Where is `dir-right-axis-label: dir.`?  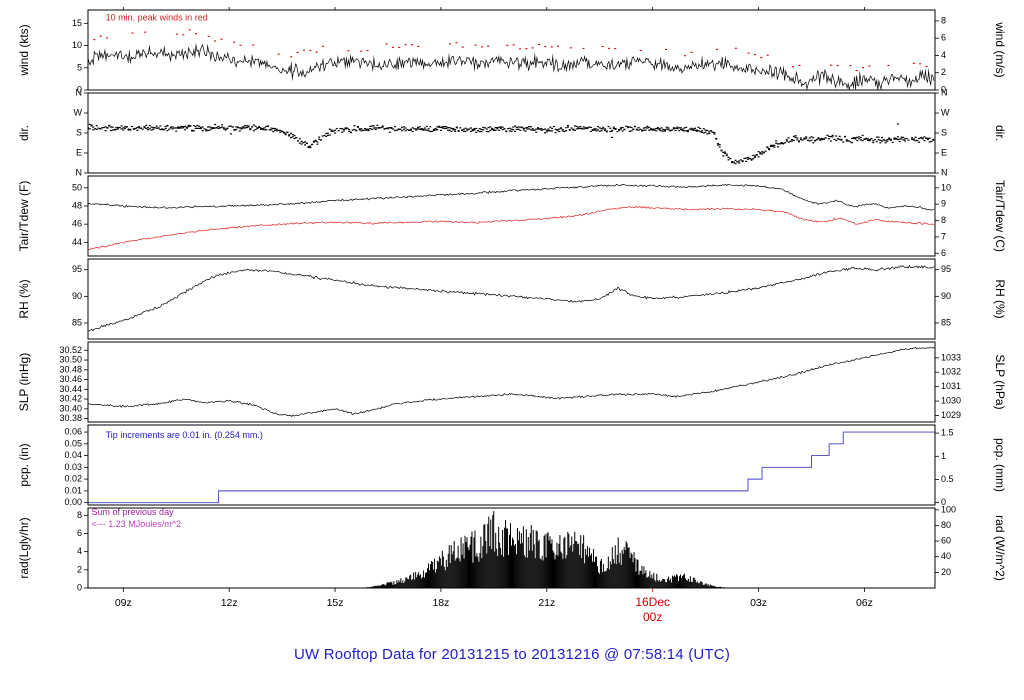
dir-right-axis-label: dir. is located at coordinates (1000, 133).